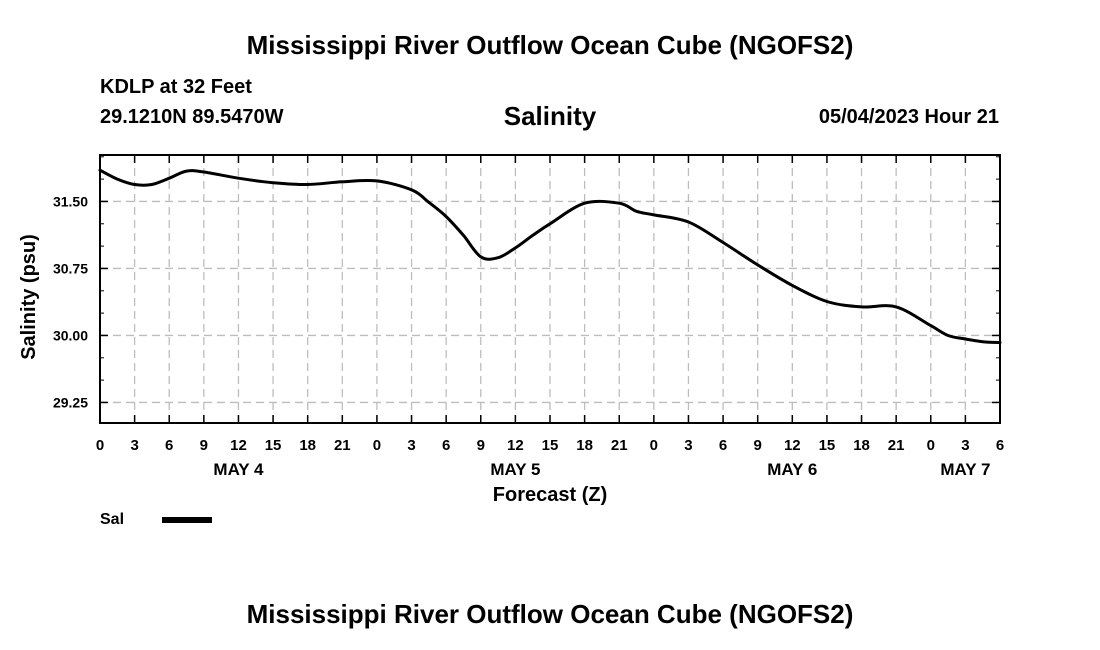 The width and height of the screenshot is (1100, 650). I want to click on day-label: MAY 7, so click(965, 469).